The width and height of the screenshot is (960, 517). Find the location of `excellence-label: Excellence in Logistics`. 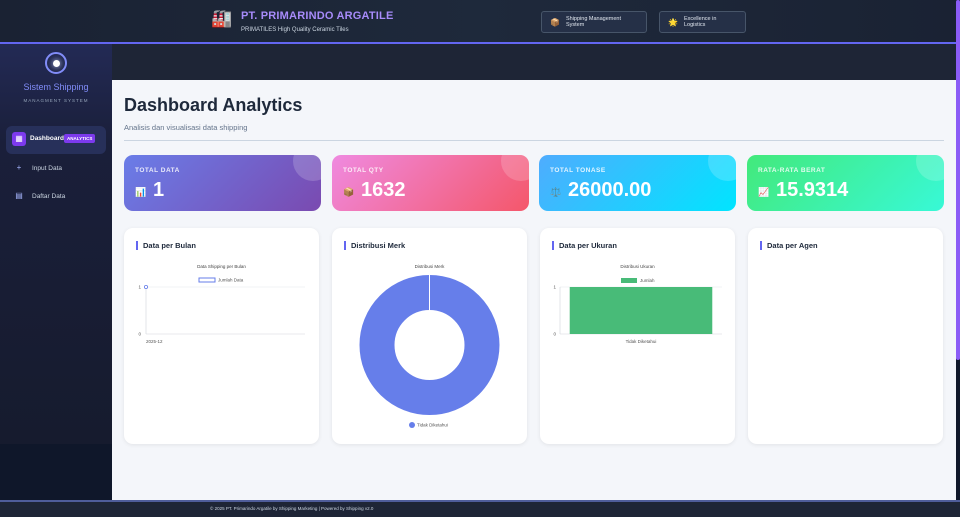

excellence-label: Excellence in Logistics is located at coordinates (700, 22).